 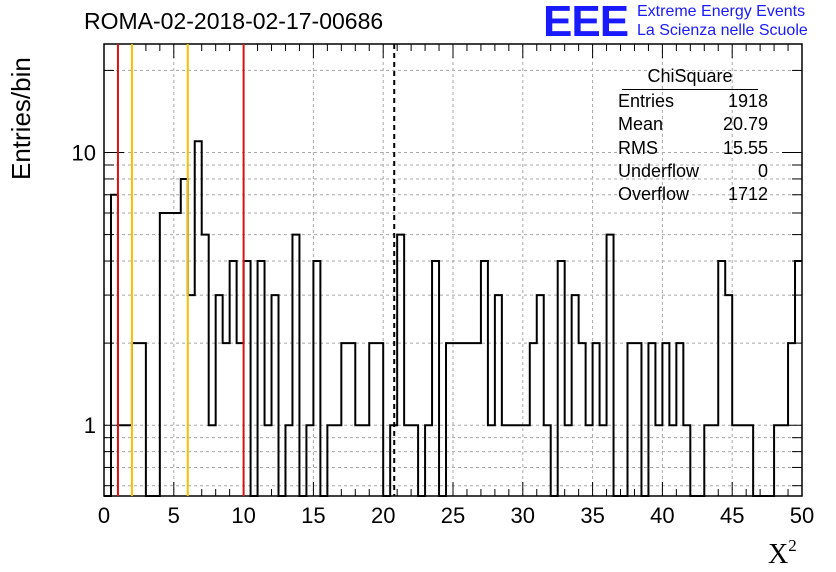 What do you see at coordinates (721, 11) in the screenshot?
I see `logo-caption-line1: Extreme Energy Events` at bounding box center [721, 11].